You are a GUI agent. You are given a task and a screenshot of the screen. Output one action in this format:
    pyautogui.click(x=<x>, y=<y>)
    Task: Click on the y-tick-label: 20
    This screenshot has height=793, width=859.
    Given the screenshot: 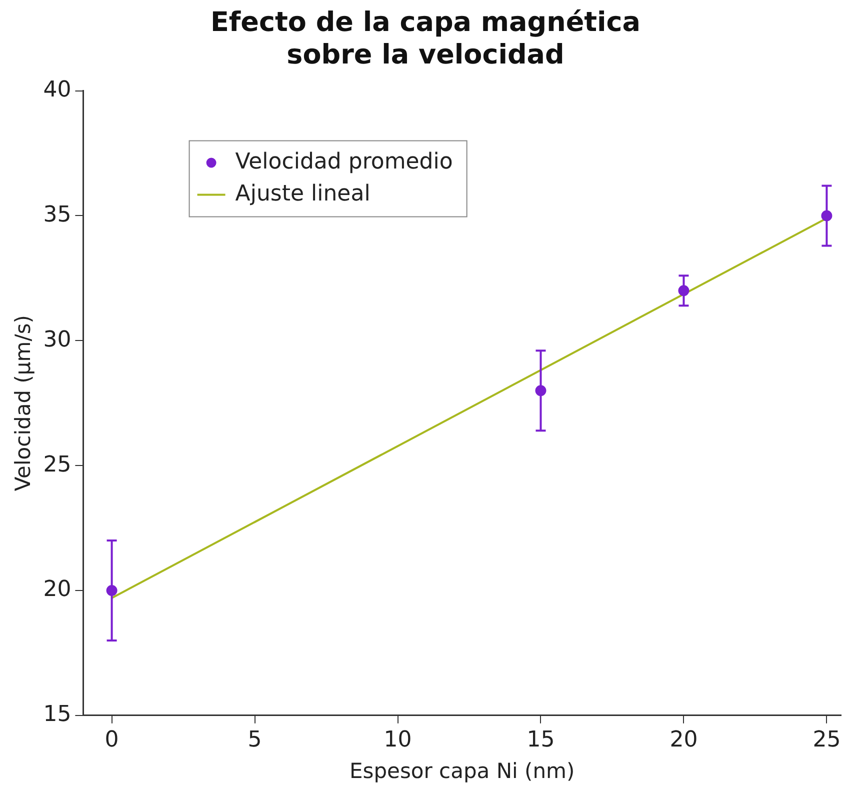 What is the action you would take?
    pyautogui.click(x=57, y=589)
    